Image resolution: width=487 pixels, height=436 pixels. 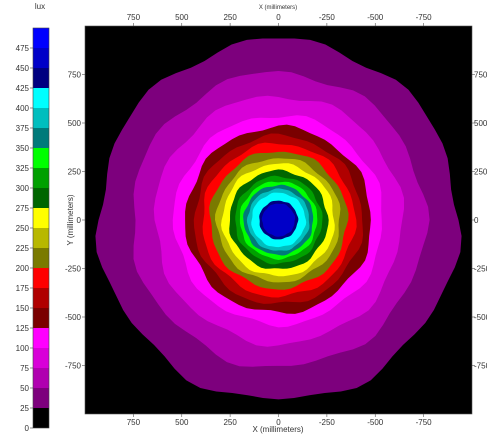 What do you see at coordinates (73, 366) in the screenshot?
I see `y-tick-label-left: -750` at bounding box center [73, 366].